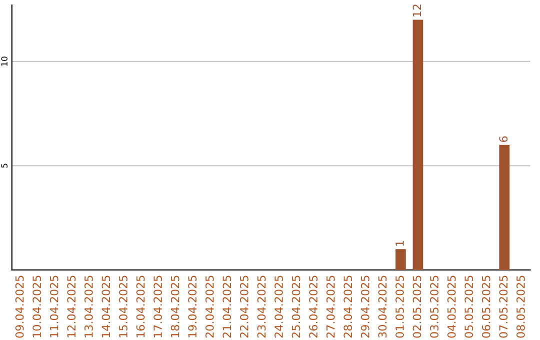  Describe the element at coordinates (296, 307) in the screenshot. I see `x-tick-label: 25.04.2025` at that location.